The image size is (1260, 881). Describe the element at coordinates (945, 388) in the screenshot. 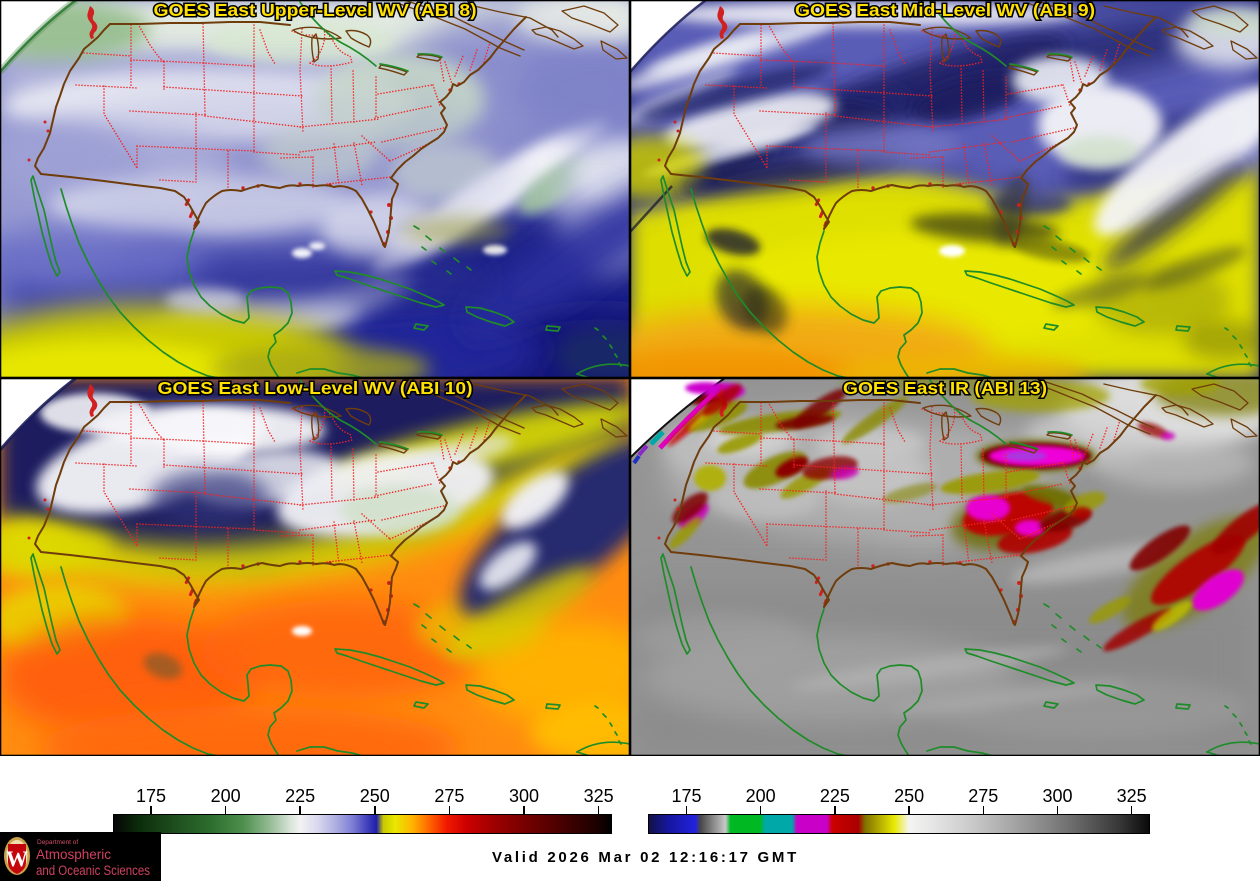

I see `svg-text: GOES East IR (ABI 13)` at that location.